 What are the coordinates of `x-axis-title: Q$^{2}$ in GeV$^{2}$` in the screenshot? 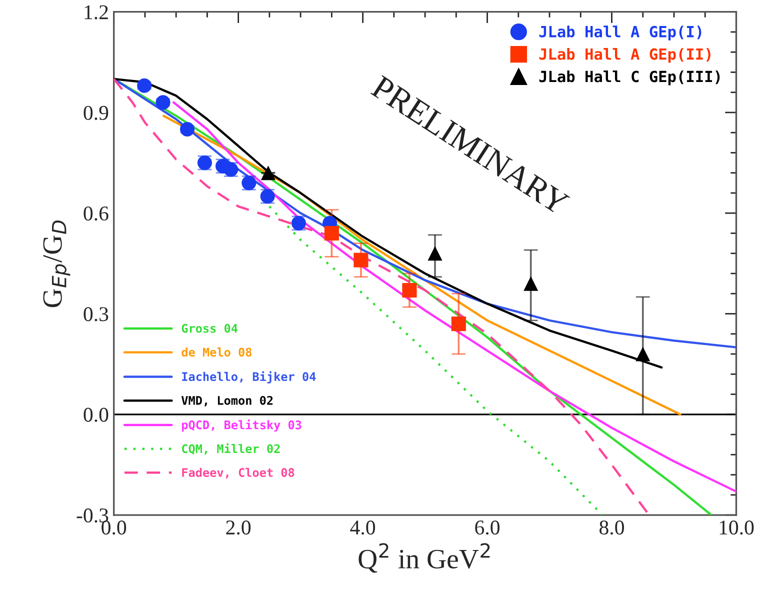 It's located at (424, 558).